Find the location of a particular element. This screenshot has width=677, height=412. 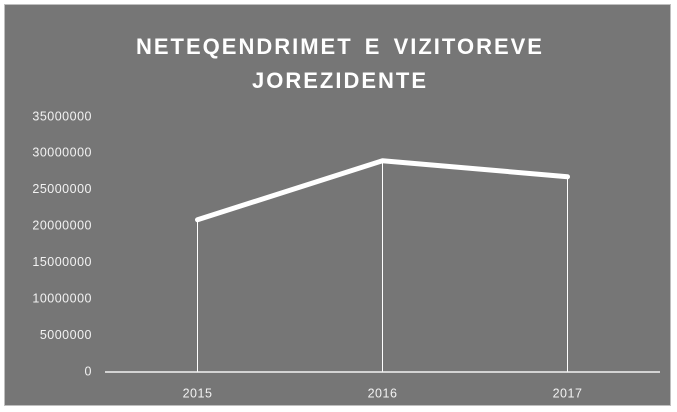

y-tick-label: 35000000 is located at coordinates (62, 116).